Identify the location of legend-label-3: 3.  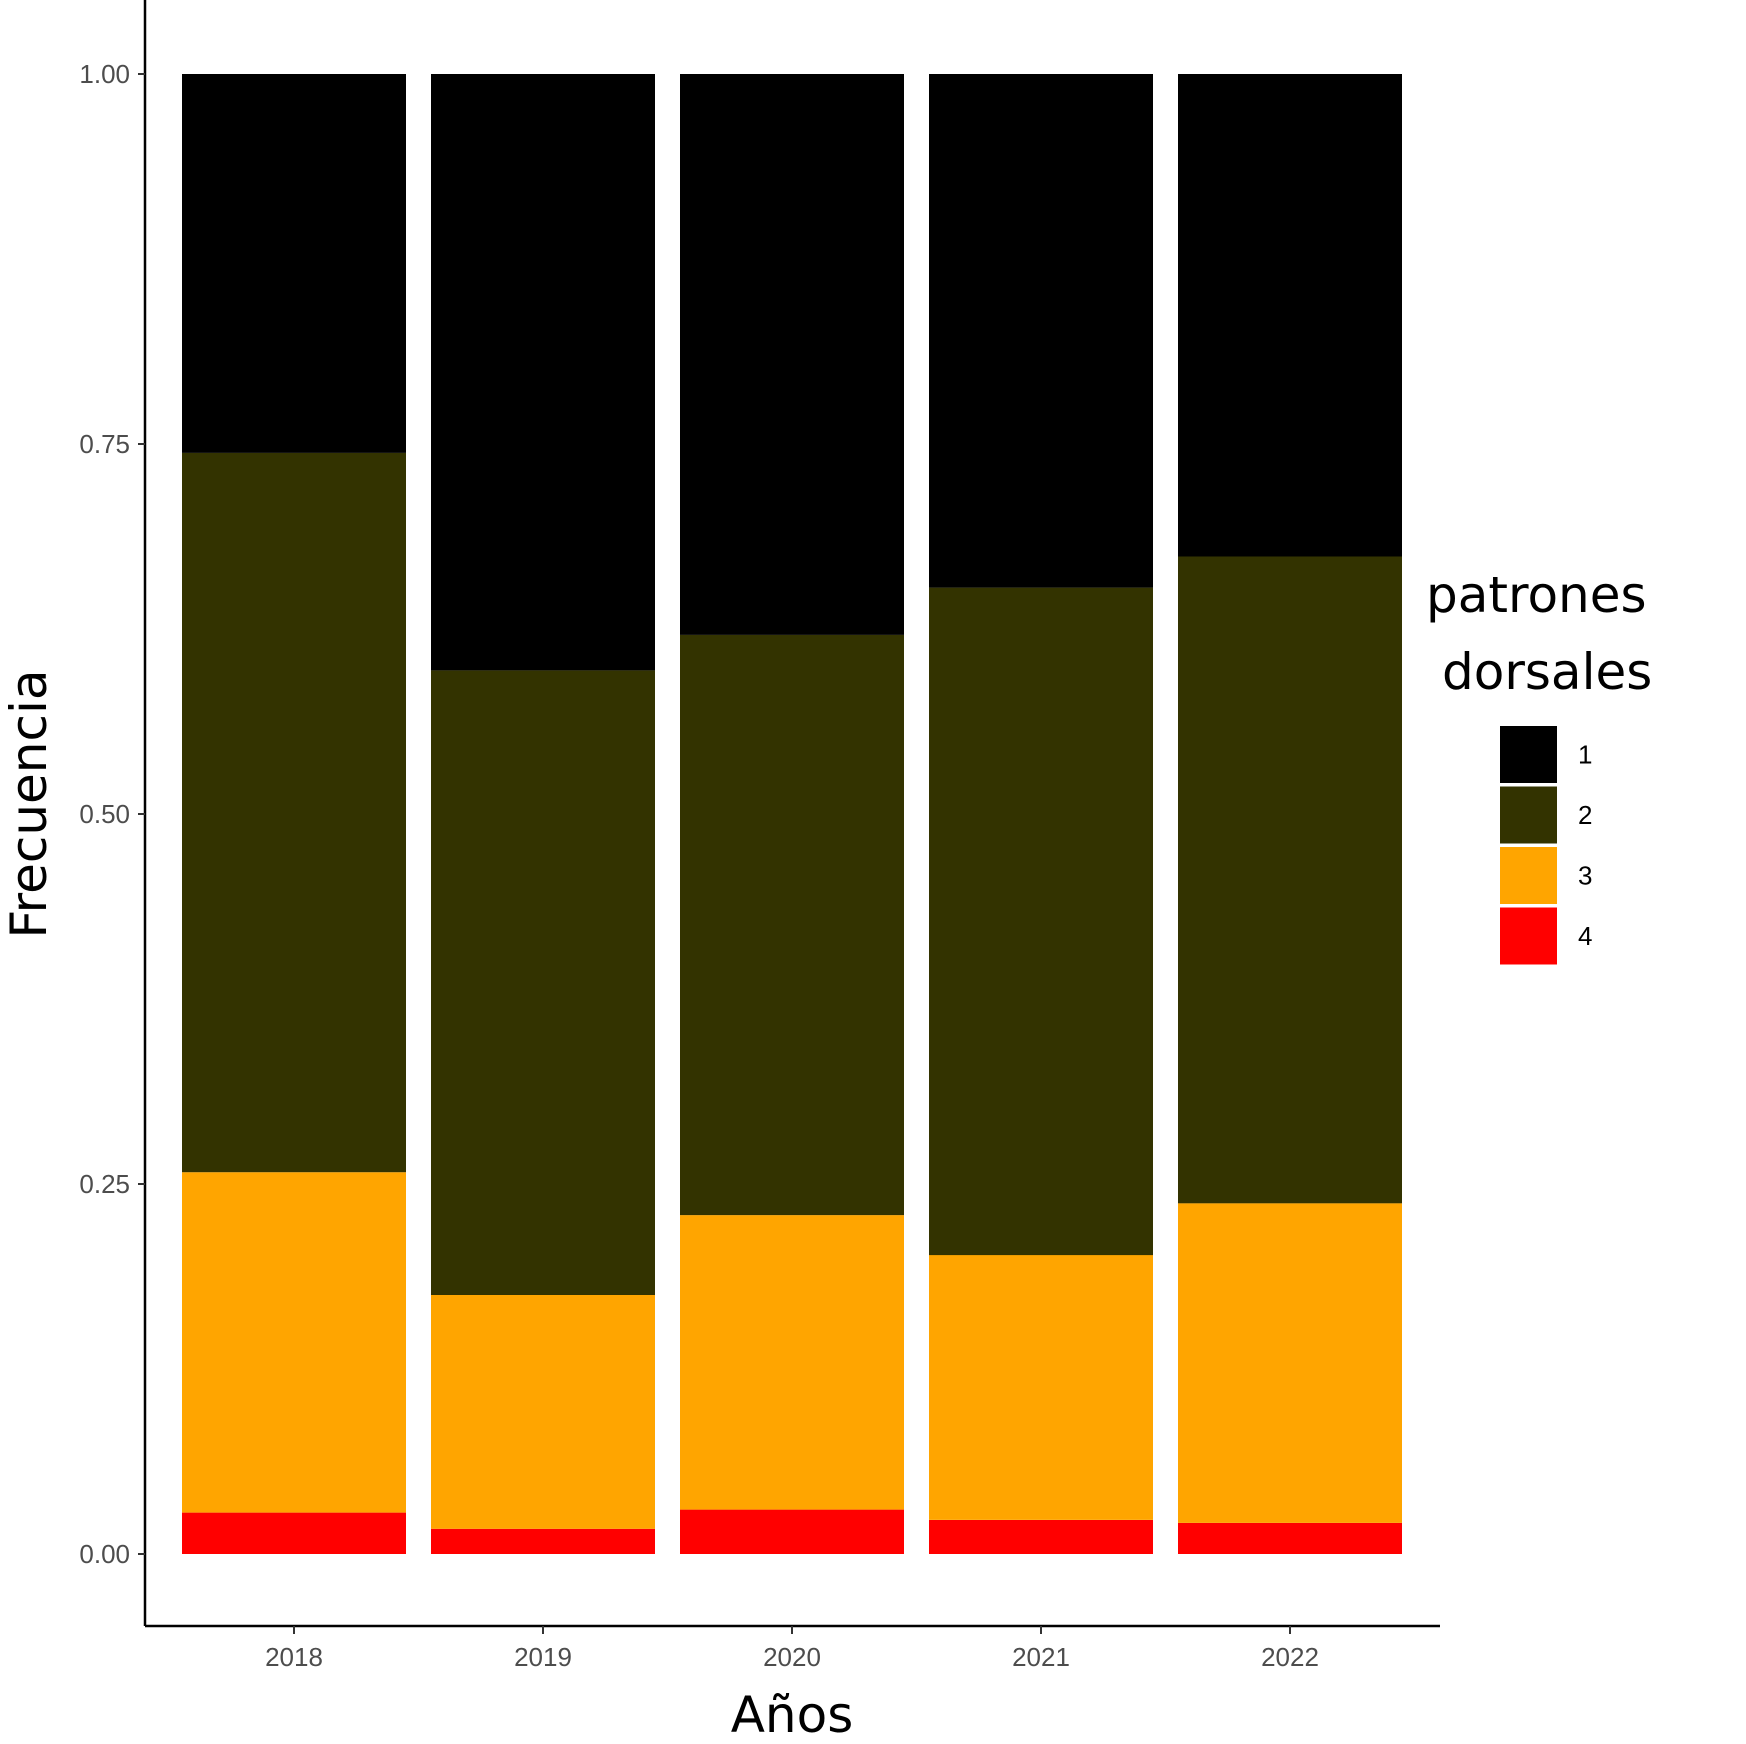
(1585, 876).